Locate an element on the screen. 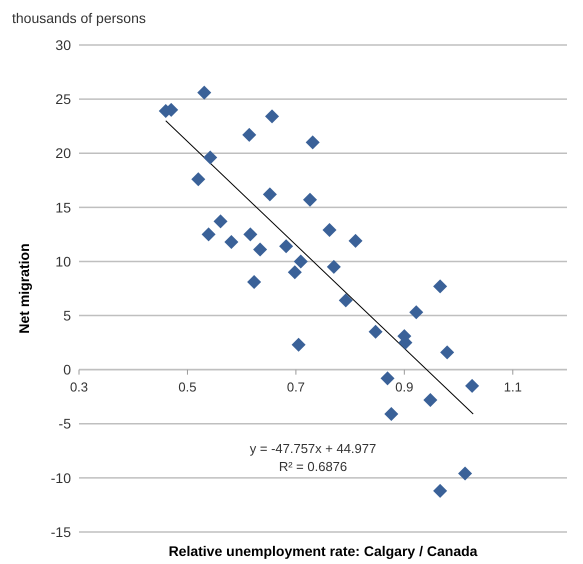 The image size is (583, 564). text: thousands of persons is located at coordinates (79, 18).